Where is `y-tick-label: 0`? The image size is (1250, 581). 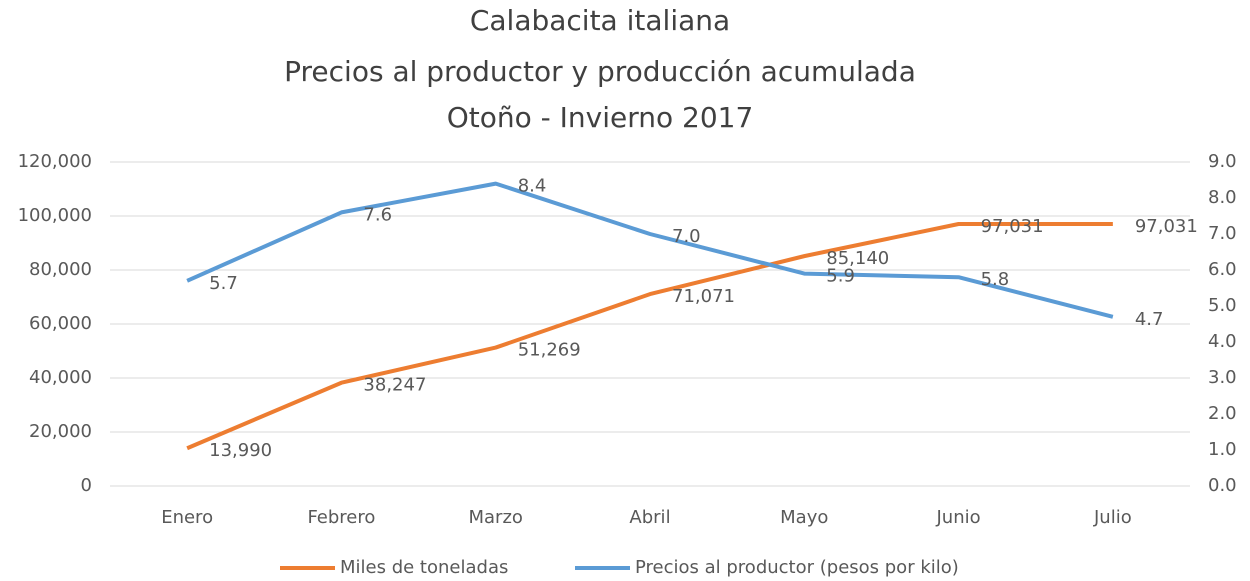
y-tick-label: 0 is located at coordinates (86, 485).